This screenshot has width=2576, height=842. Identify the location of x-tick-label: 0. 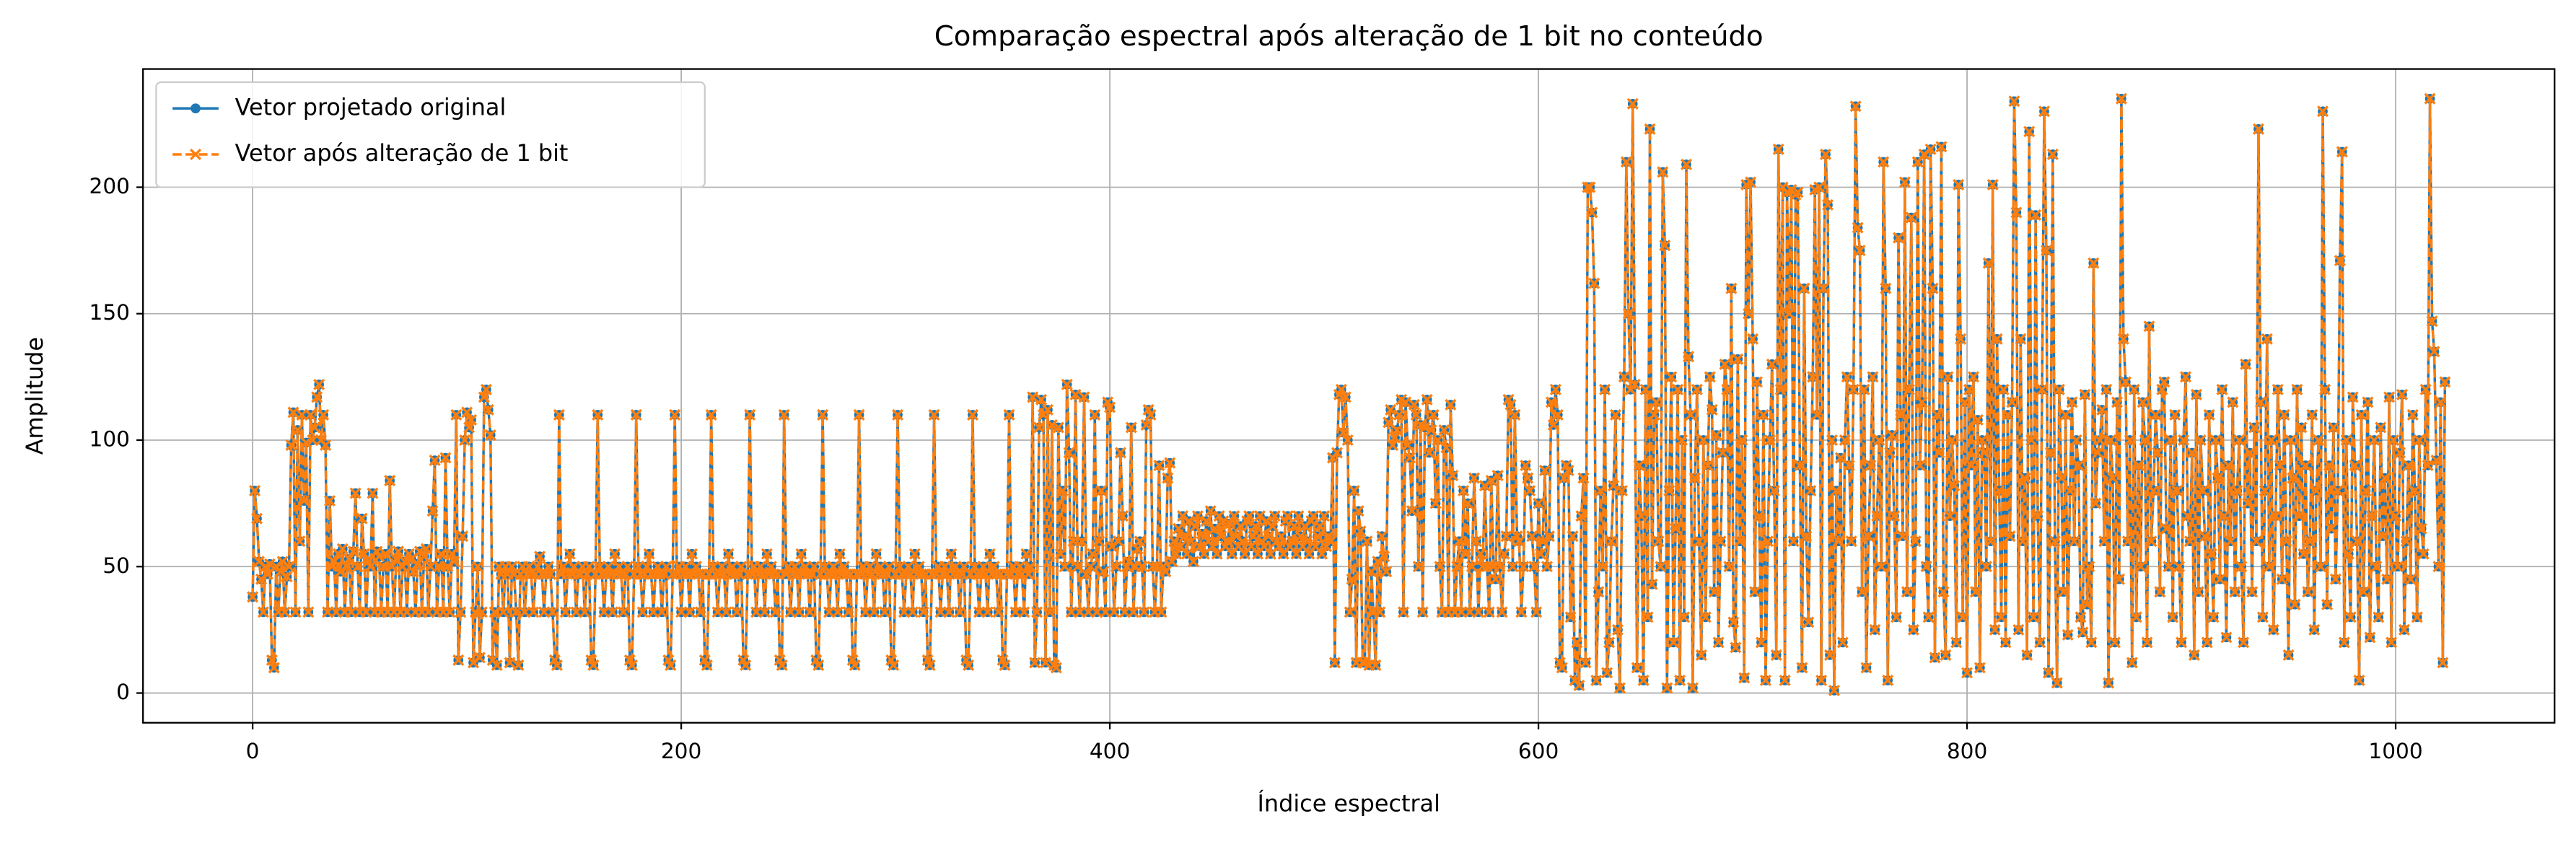
(253, 751).